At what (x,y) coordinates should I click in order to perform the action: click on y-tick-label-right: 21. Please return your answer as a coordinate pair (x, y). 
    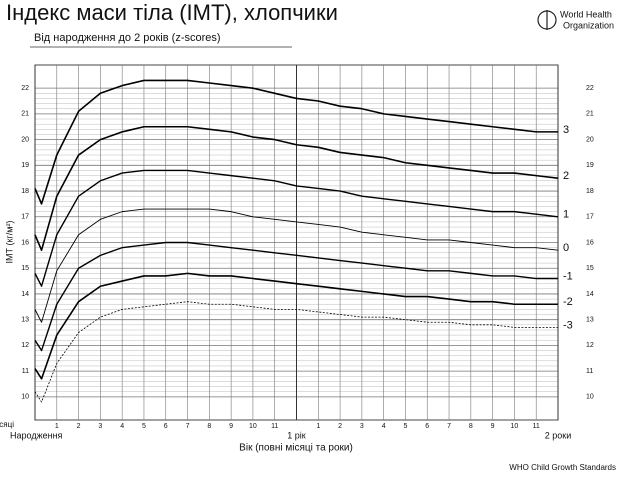
    Looking at the image, I should click on (590, 114).